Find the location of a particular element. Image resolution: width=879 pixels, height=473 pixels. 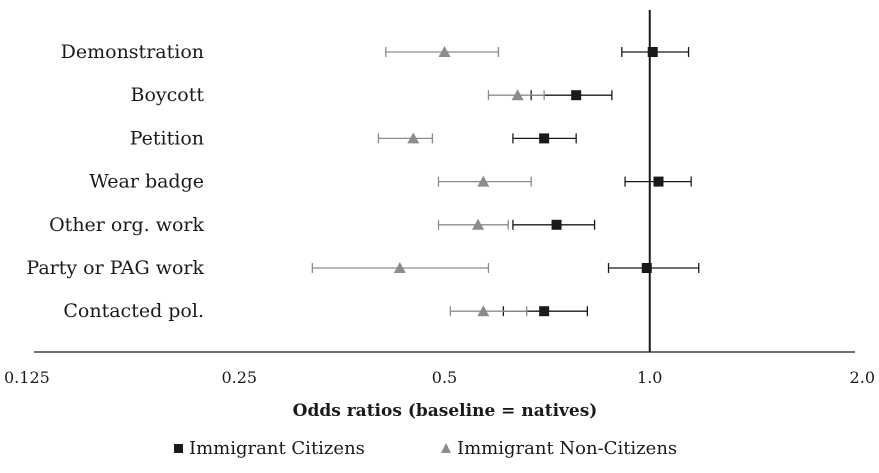

category-label: Party or PAG work is located at coordinates (115, 268).